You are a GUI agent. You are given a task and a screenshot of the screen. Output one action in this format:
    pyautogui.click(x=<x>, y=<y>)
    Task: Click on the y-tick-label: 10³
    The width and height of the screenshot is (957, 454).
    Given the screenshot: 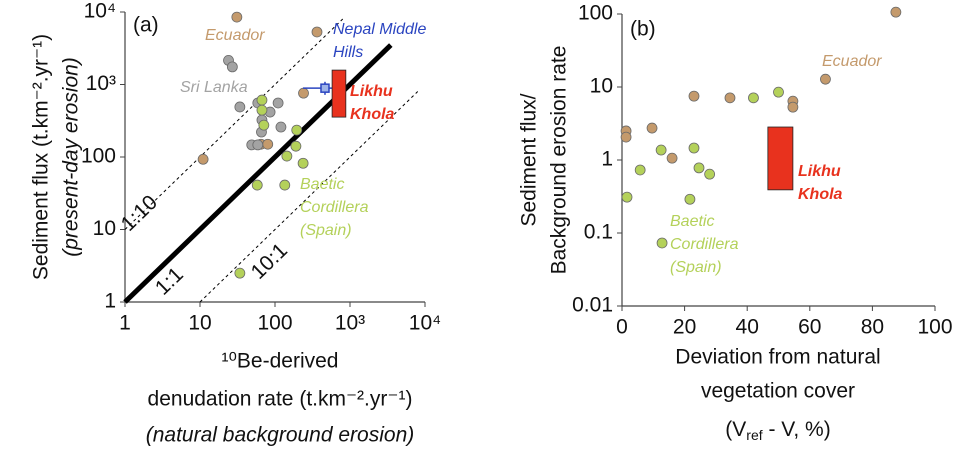 What is the action you would take?
    pyautogui.click(x=101, y=83)
    